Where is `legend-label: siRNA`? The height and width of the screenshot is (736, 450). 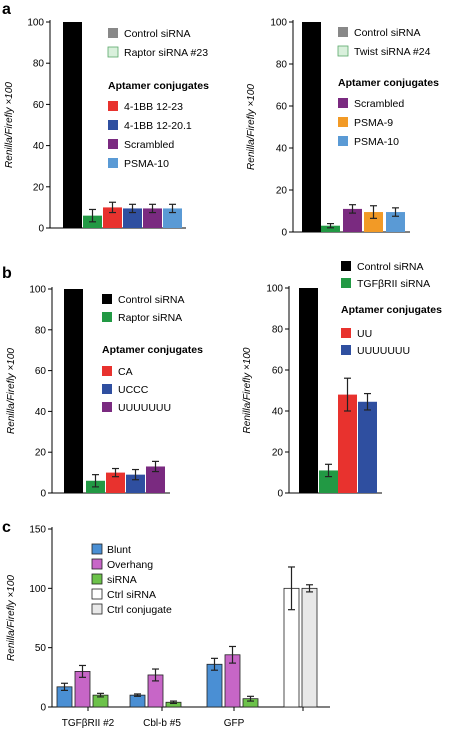 legend-label: siRNA is located at coordinates (122, 580).